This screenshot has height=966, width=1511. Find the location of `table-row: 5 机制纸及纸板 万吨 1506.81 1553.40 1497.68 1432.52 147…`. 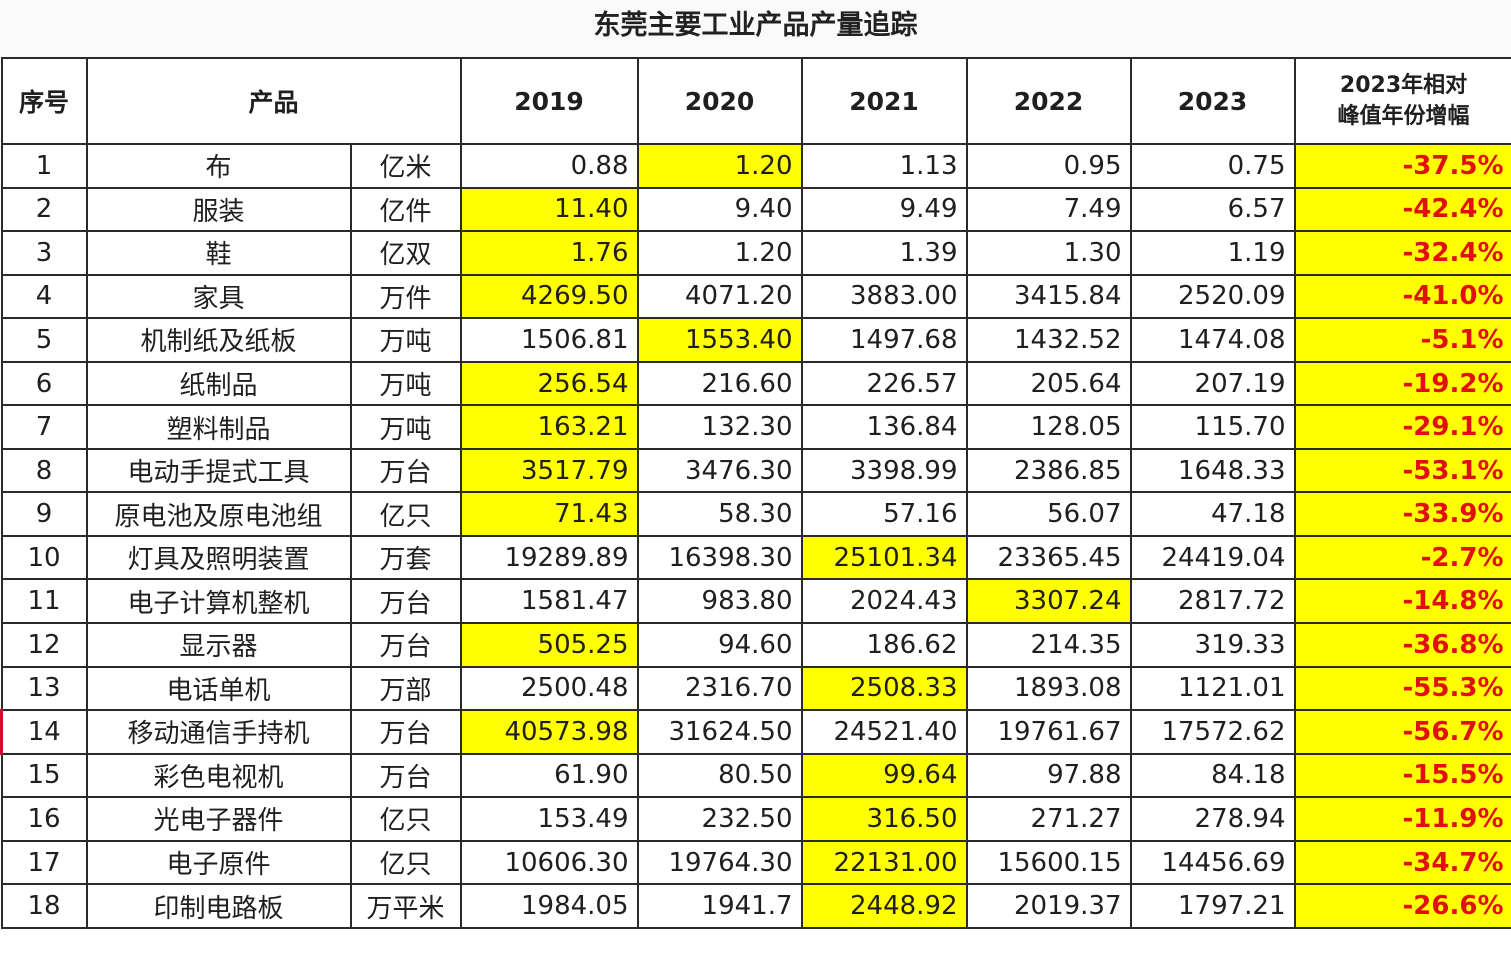

table-row: 5 机制纸及纸板 万吨 1506.81 1553.40 1497.68 1432.52 147… is located at coordinates (755, 340).